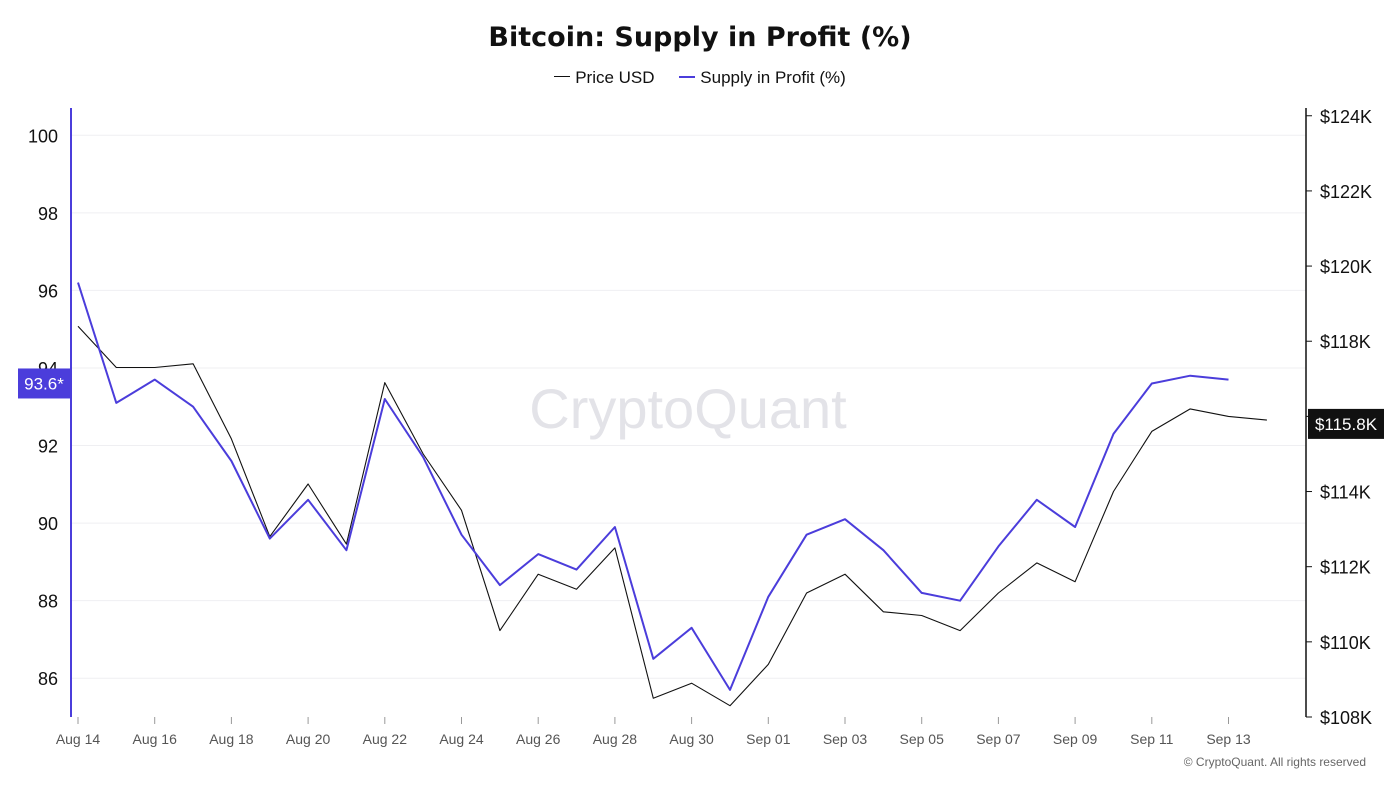 This screenshot has width=1400, height=787. What do you see at coordinates (48, 291) in the screenshot?
I see `y-left-tick-label: 96` at bounding box center [48, 291].